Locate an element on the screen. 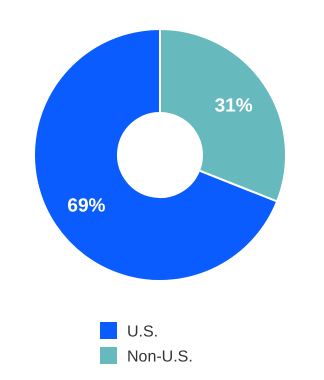 Image resolution: width=324 pixels, height=380 pixels. legend-label: Non-U.S. is located at coordinates (160, 357).